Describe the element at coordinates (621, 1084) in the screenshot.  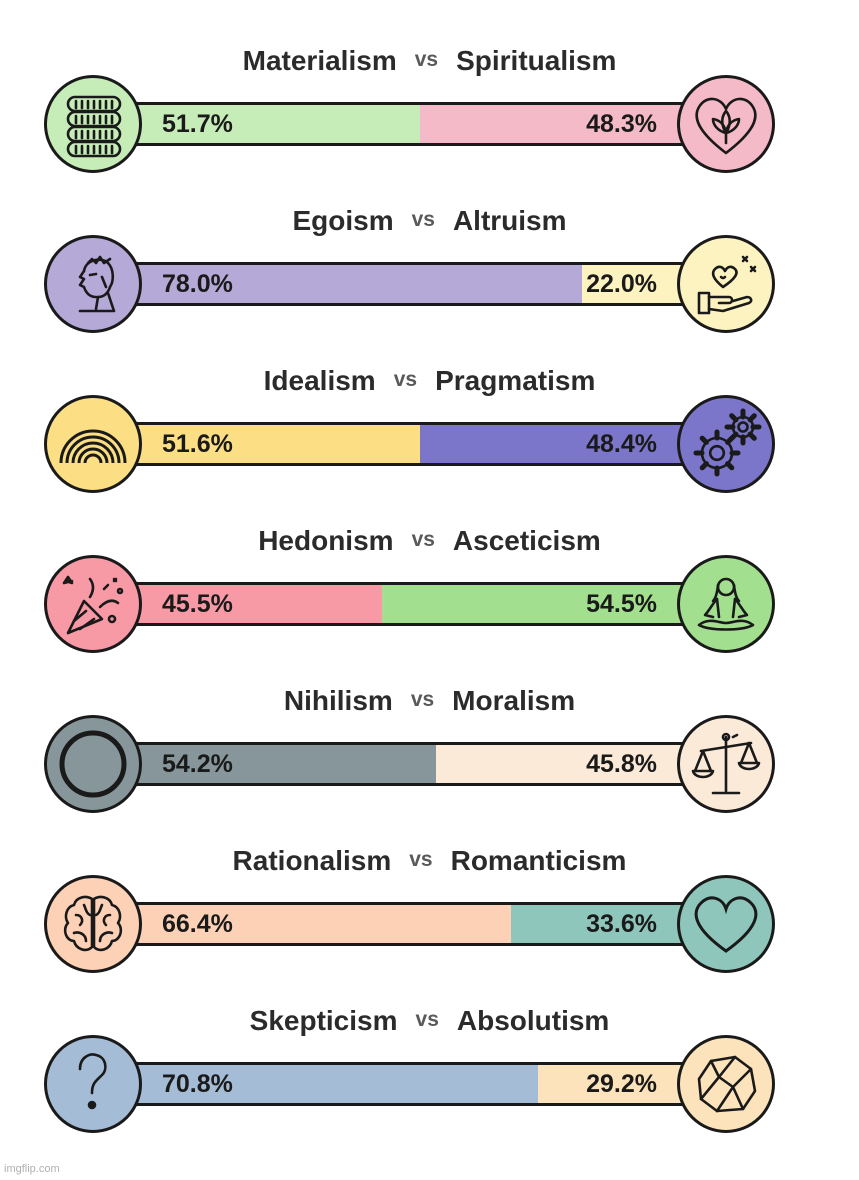
I see `right-value-label: 29.2%` at that location.